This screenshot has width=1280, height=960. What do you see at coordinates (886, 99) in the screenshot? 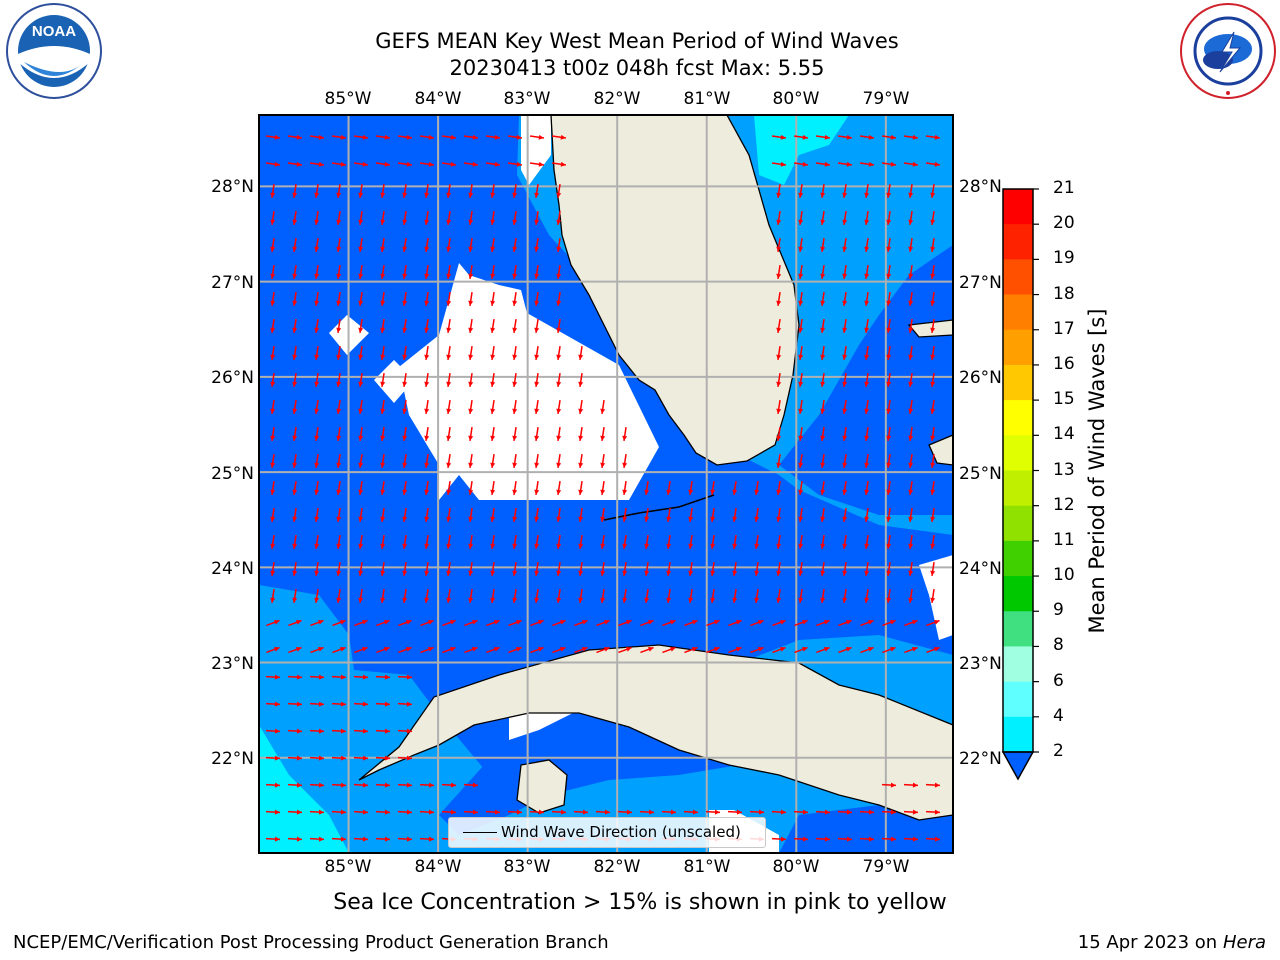
I see `lon-label-top: 79°W` at bounding box center [886, 99].